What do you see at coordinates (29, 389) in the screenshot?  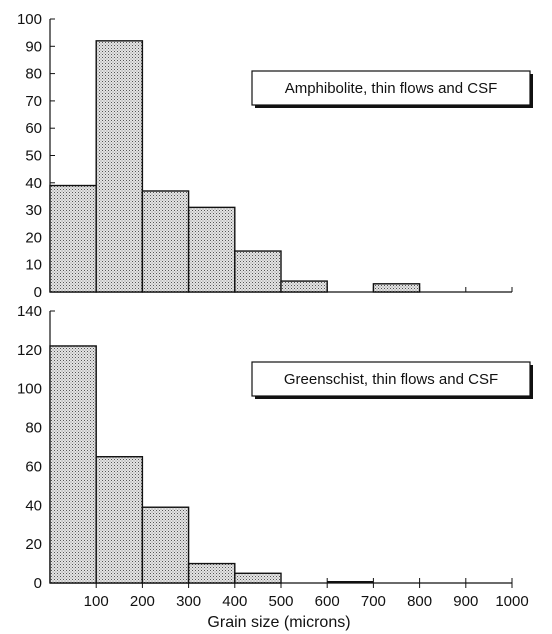 I see `greenschist-y-tick-label: 100` at bounding box center [29, 389].